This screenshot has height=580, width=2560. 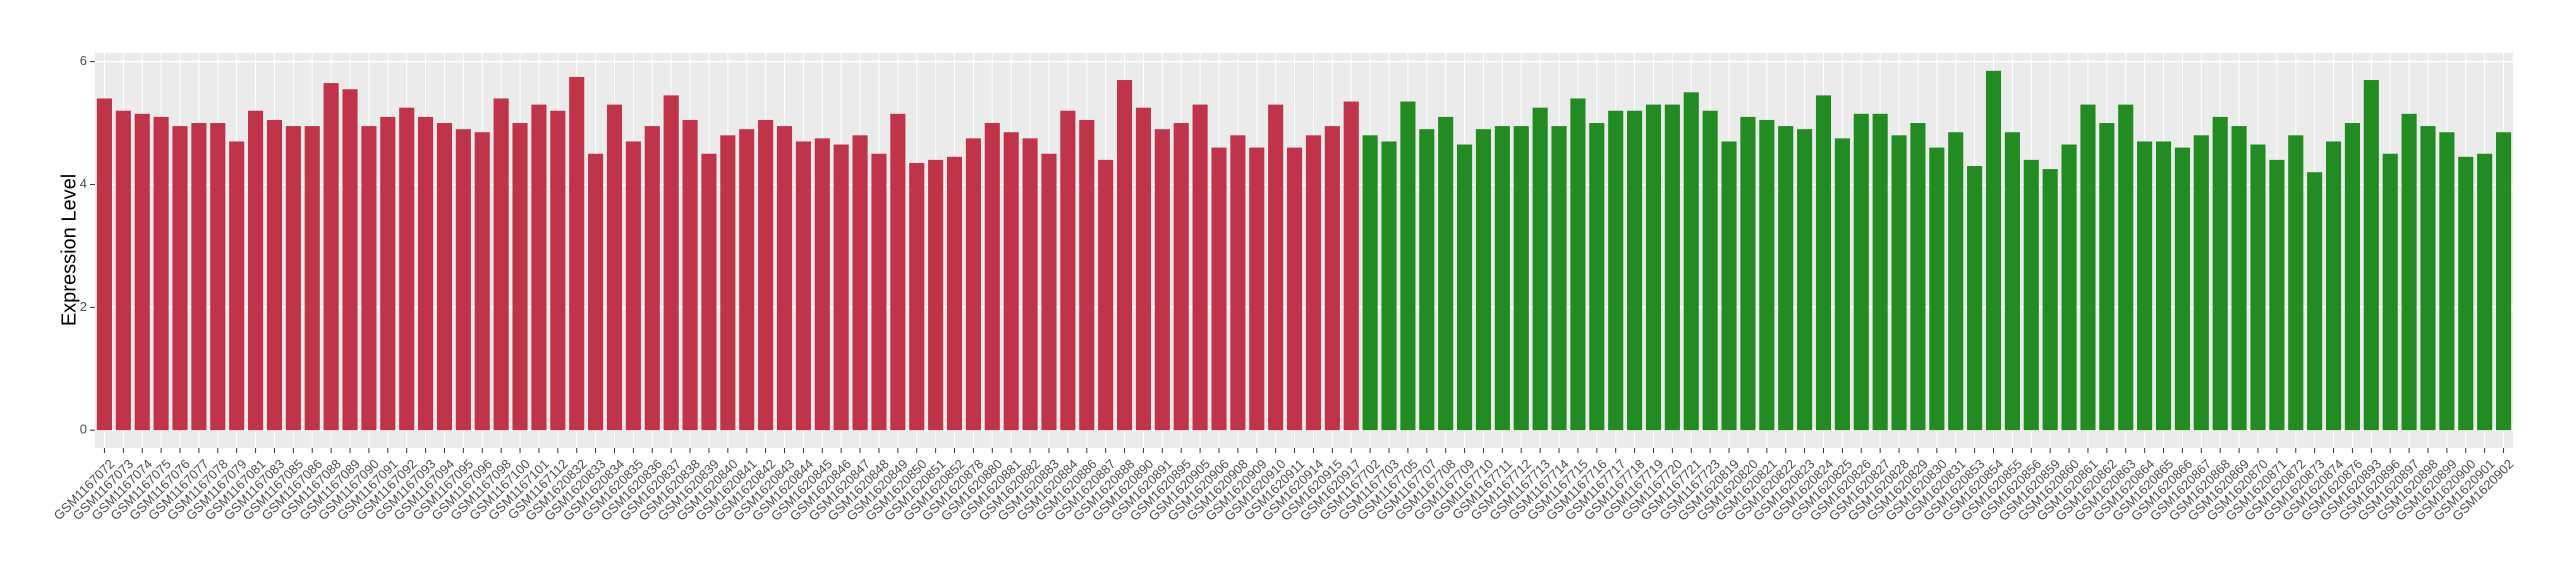 What do you see at coordinates (83, 183) in the screenshot?
I see `y-tick-label: 4` at bounding box center [83, 183].